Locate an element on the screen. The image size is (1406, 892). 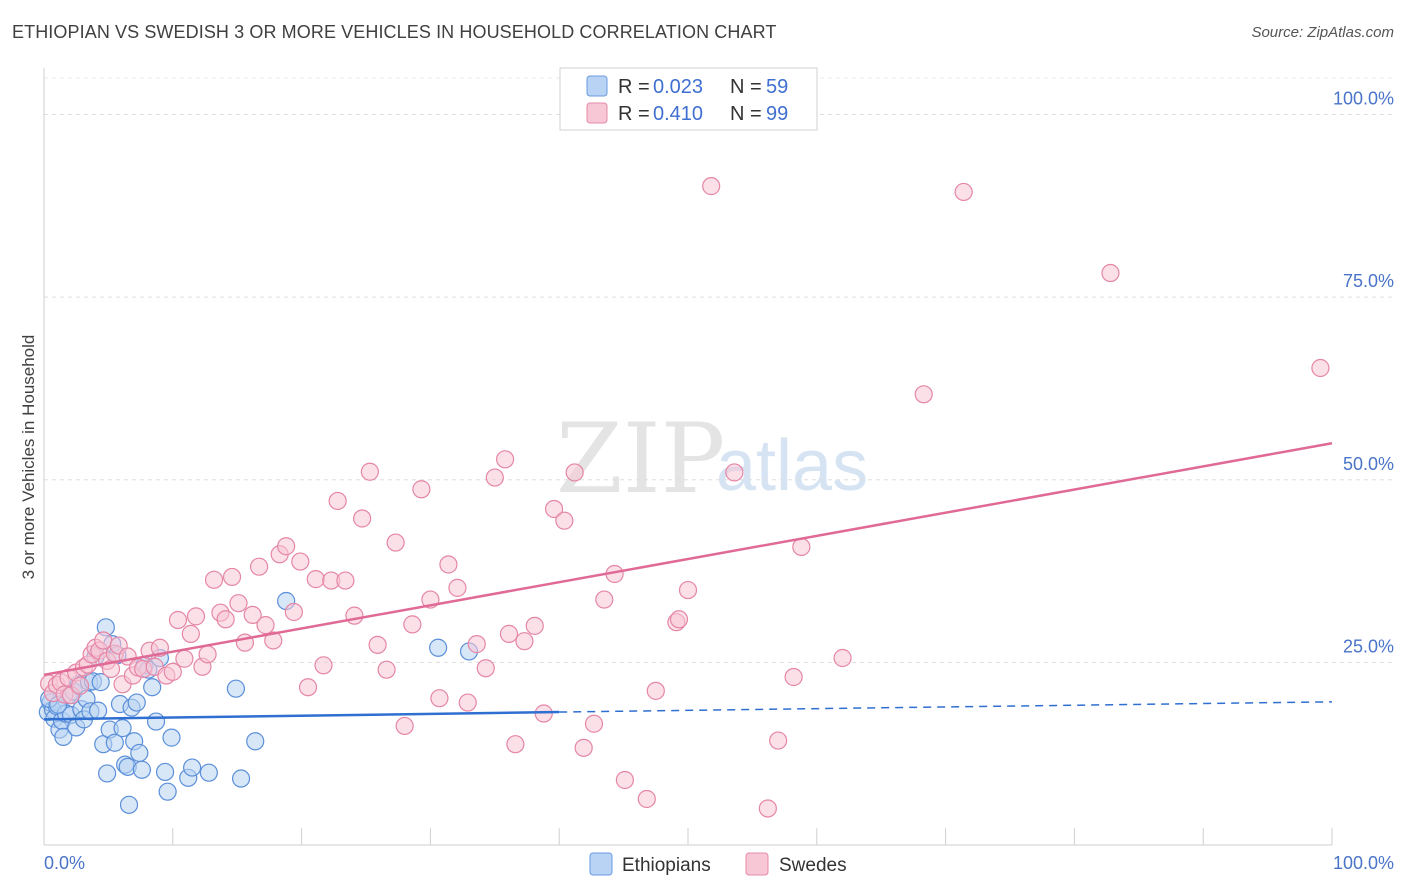
y-tick-label: 100.0% is located at coordinates (1363, 99).